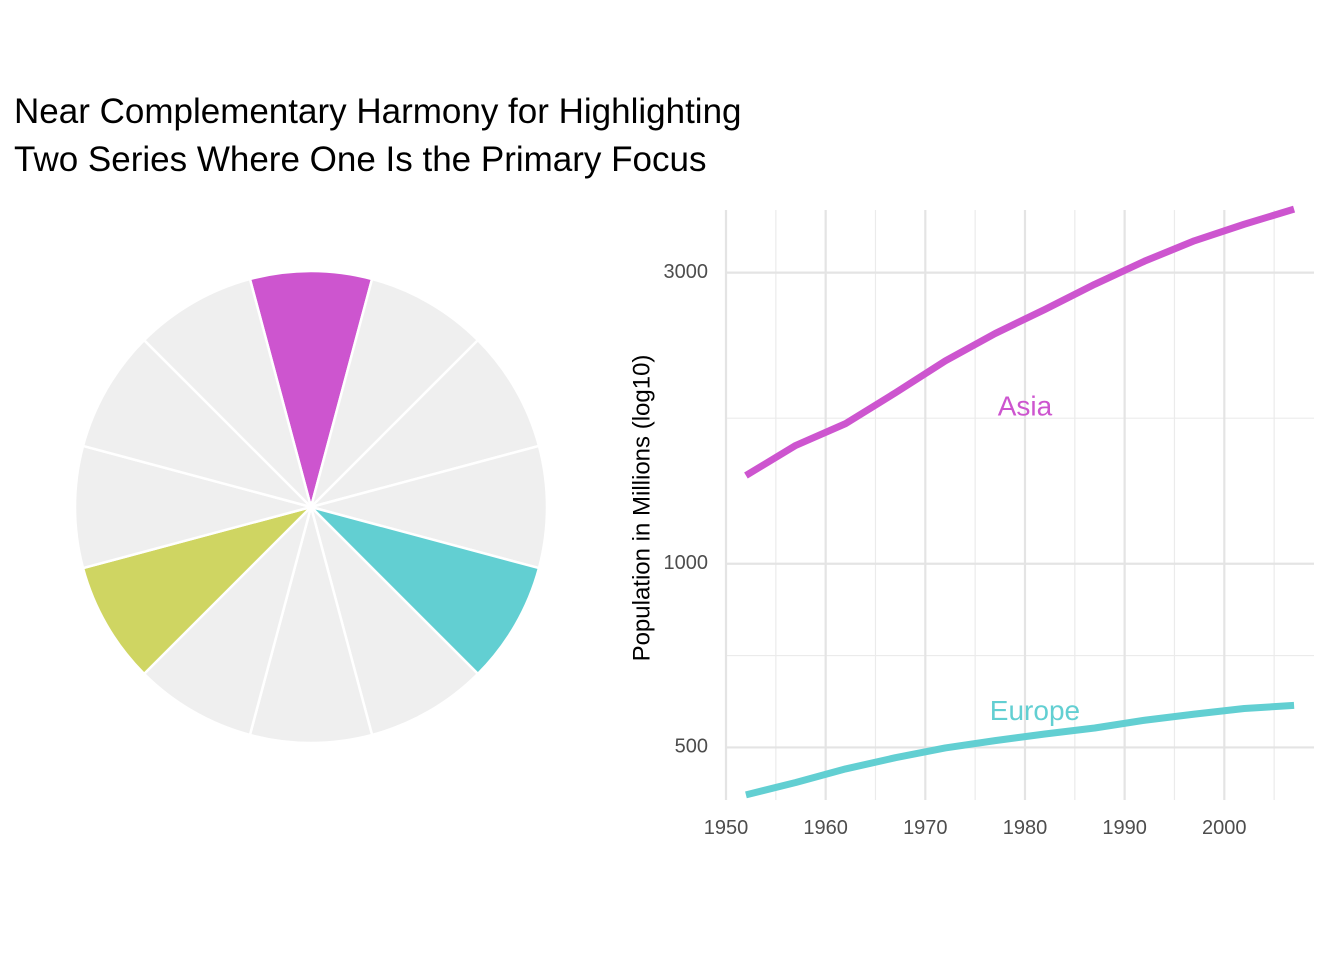 The image size is (1344, 960). What do you see at coordinates (686, 563) in the screenshot?
I see `y-tick-label: 1000` at bounding box center [686, 563].